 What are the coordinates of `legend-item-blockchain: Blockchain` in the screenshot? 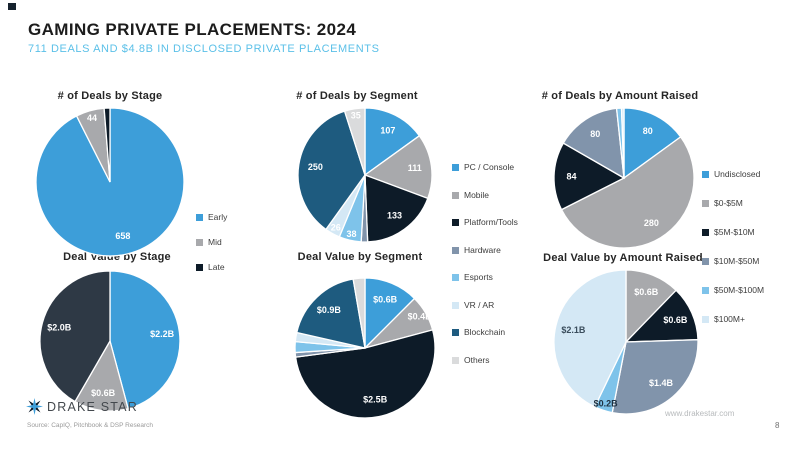 It's located at (485, 332).